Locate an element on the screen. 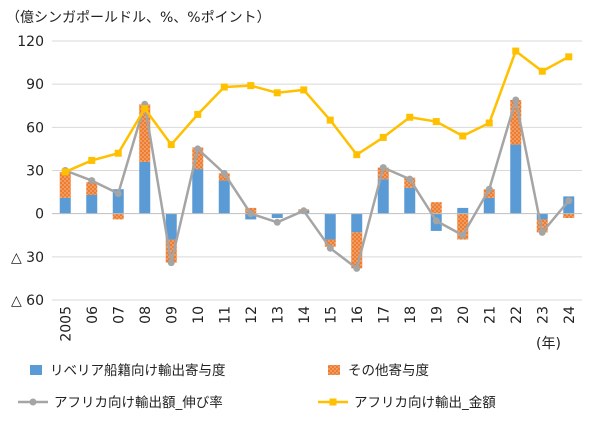  x-tick-label: 16 is located at coordinates (358, 315).